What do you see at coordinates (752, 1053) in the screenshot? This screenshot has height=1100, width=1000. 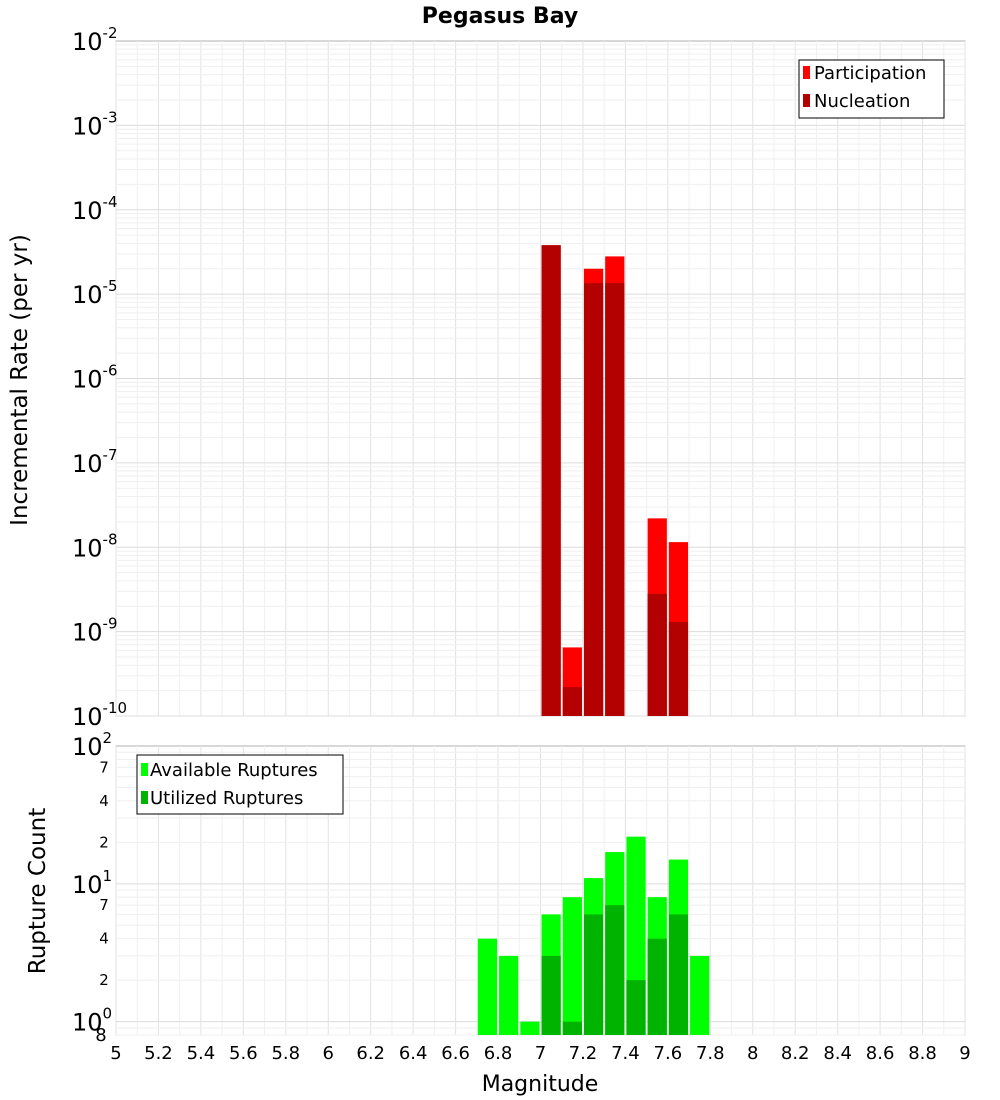 I see `x-tick-label: 8` at bounding box center [752, 1053].